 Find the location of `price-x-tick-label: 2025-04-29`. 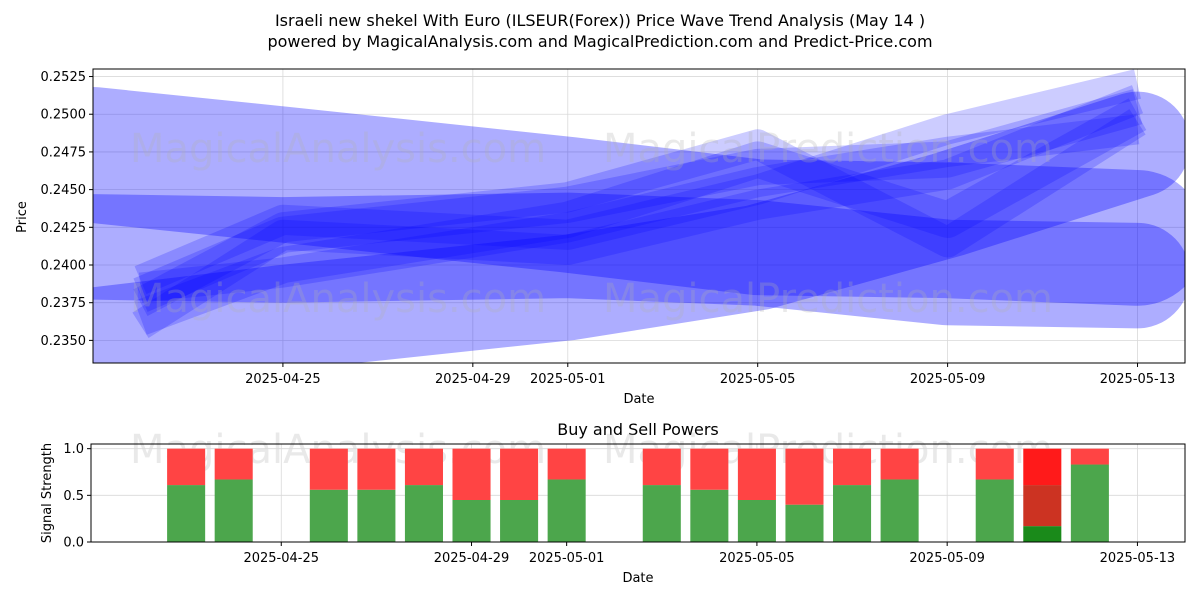

price-x-tick-label: 2025-04-29 is located at coordinates (473, 379).